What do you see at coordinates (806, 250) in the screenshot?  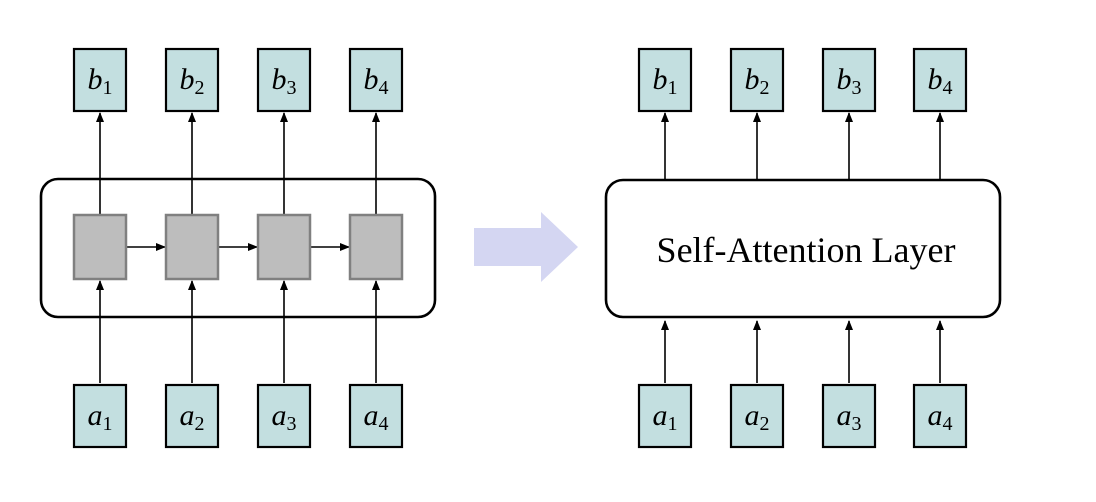 I see `self-attention-layer-label: Self-Attention Layer` at bounding box center [806, 250].